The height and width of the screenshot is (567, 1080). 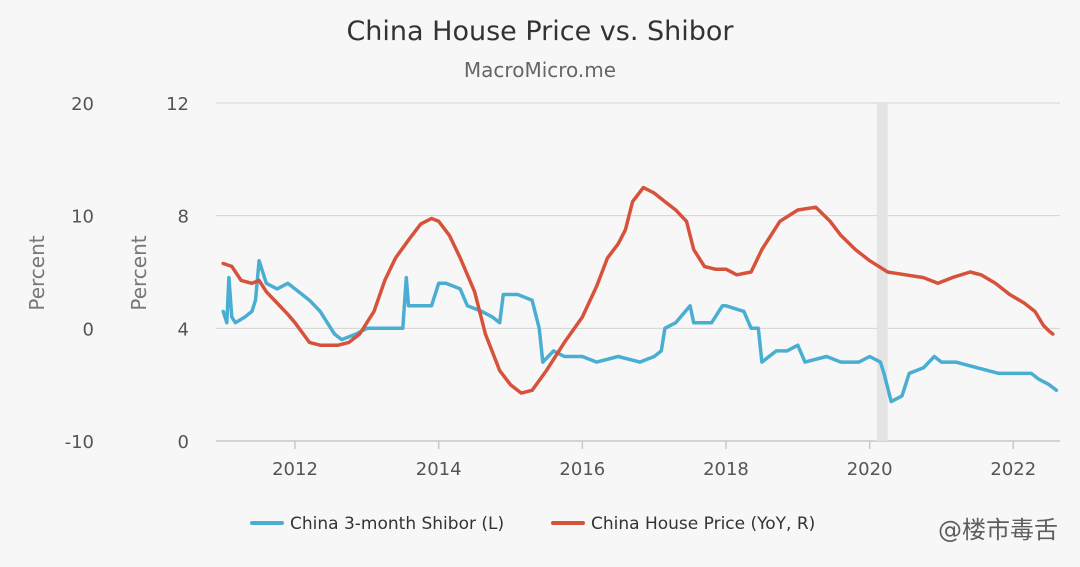 I want to click on legend-item-house-price: China House Price (YoY, R), so click(x=683, y=524).